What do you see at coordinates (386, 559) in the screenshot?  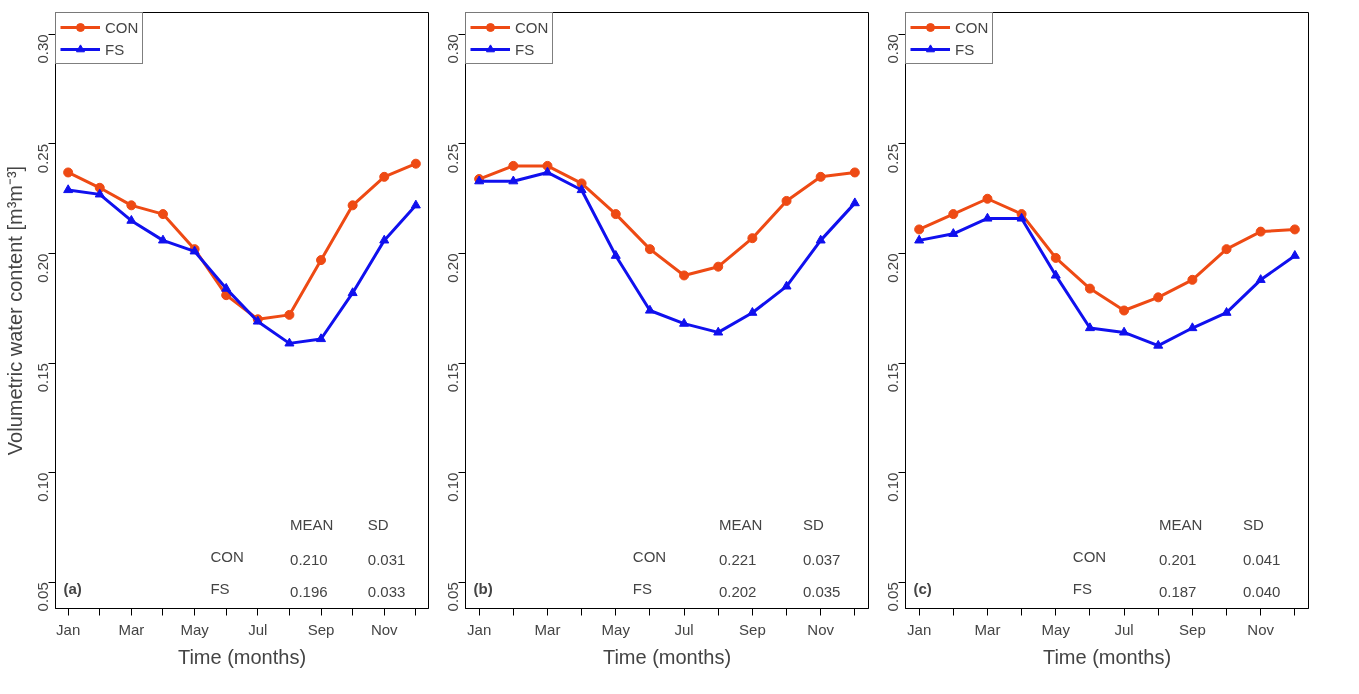 I see `annotation: 0.031` at bounding box center [386, 559].